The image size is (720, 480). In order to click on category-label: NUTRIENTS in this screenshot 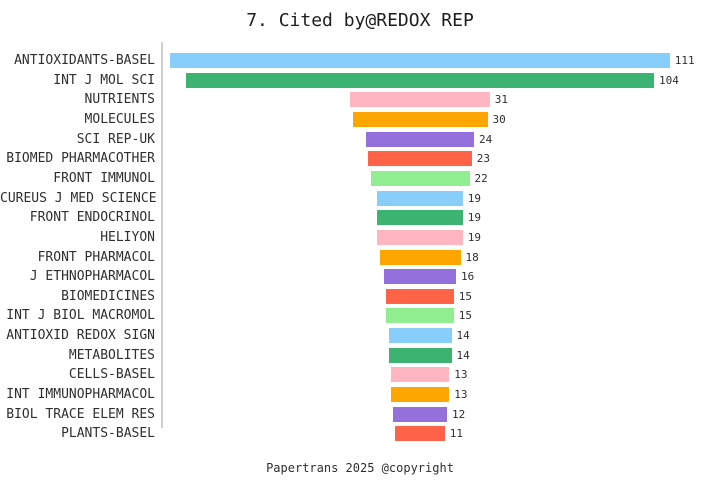, I will do `click(119, 100)`.